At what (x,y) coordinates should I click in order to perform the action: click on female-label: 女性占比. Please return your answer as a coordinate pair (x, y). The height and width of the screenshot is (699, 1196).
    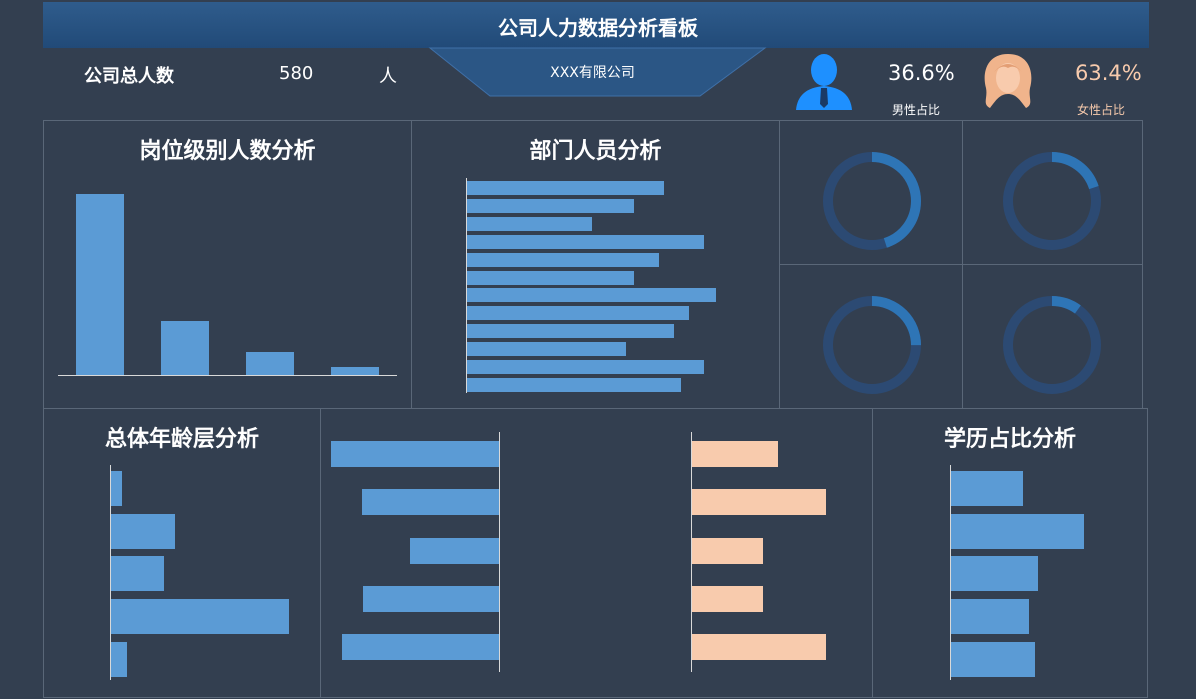
    Looking at the image, I should click on (1101, 110).